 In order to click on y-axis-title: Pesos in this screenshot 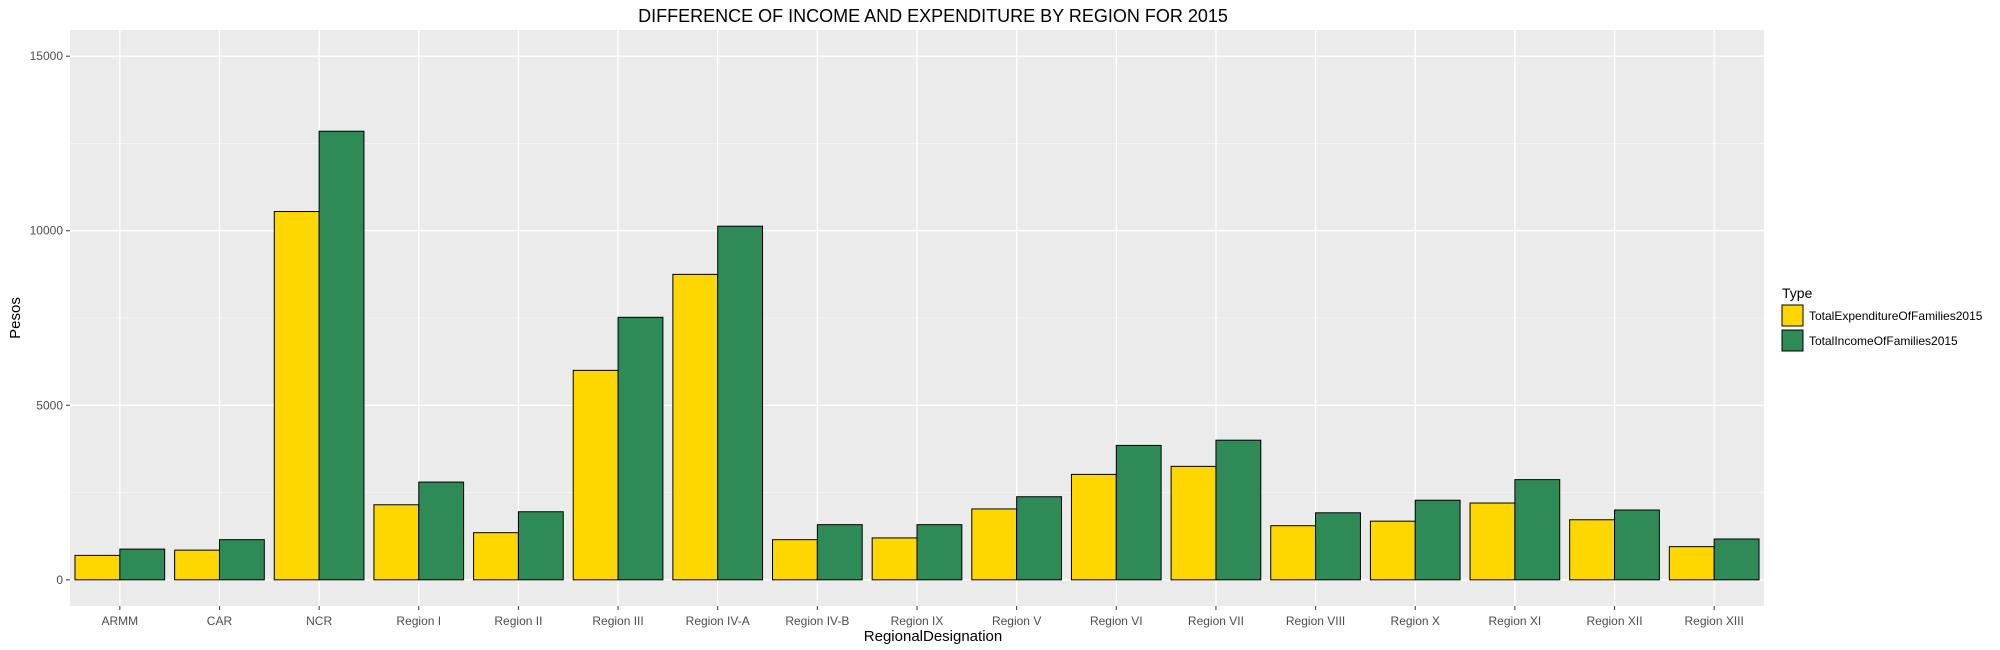, I will do `click(15, 318)`.